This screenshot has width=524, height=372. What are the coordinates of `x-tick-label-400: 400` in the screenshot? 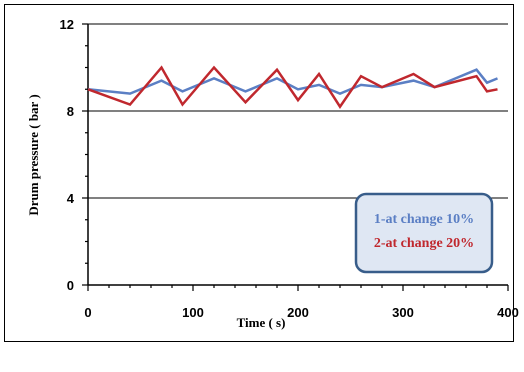 It's located at (508, 312).